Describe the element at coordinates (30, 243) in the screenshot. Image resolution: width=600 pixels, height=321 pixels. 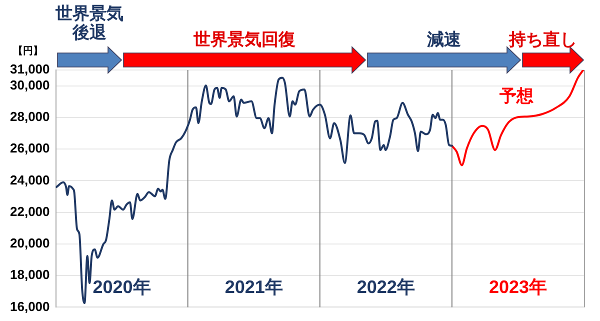
I see `y-tick-label: 20,000` at that location.